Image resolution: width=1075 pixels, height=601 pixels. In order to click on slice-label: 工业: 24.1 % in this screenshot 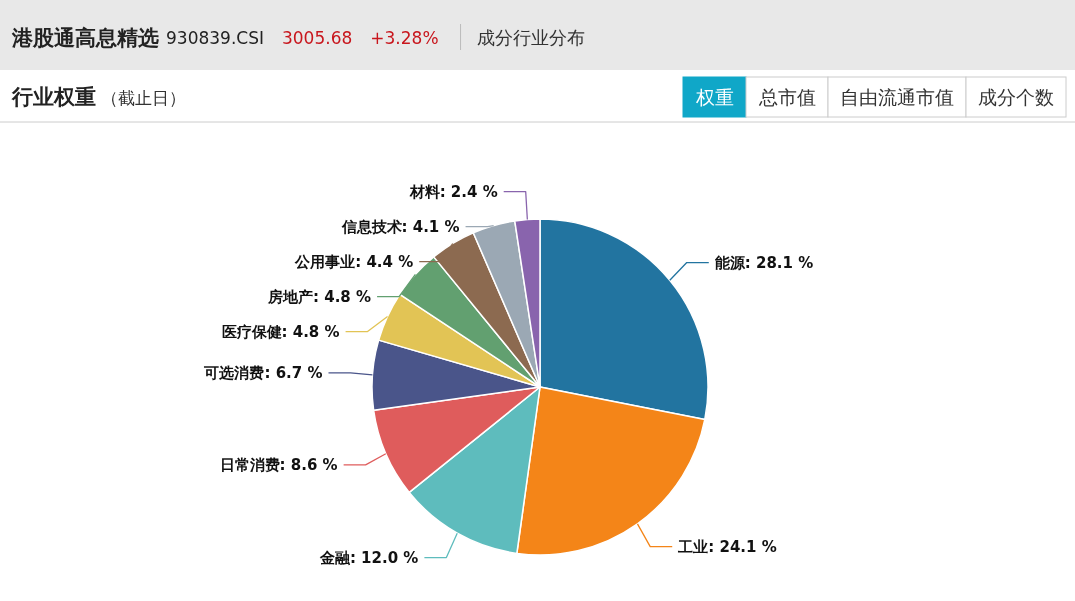, I will do `click(727, 546)`.